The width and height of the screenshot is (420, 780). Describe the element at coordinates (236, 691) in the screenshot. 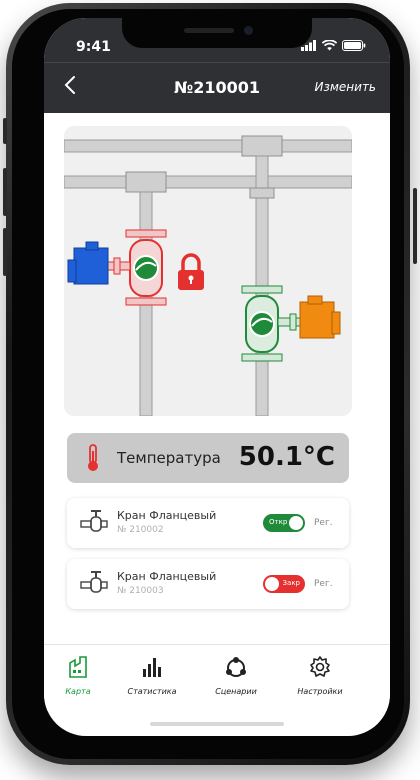

I see `tab-label: Сценарии` at that location.